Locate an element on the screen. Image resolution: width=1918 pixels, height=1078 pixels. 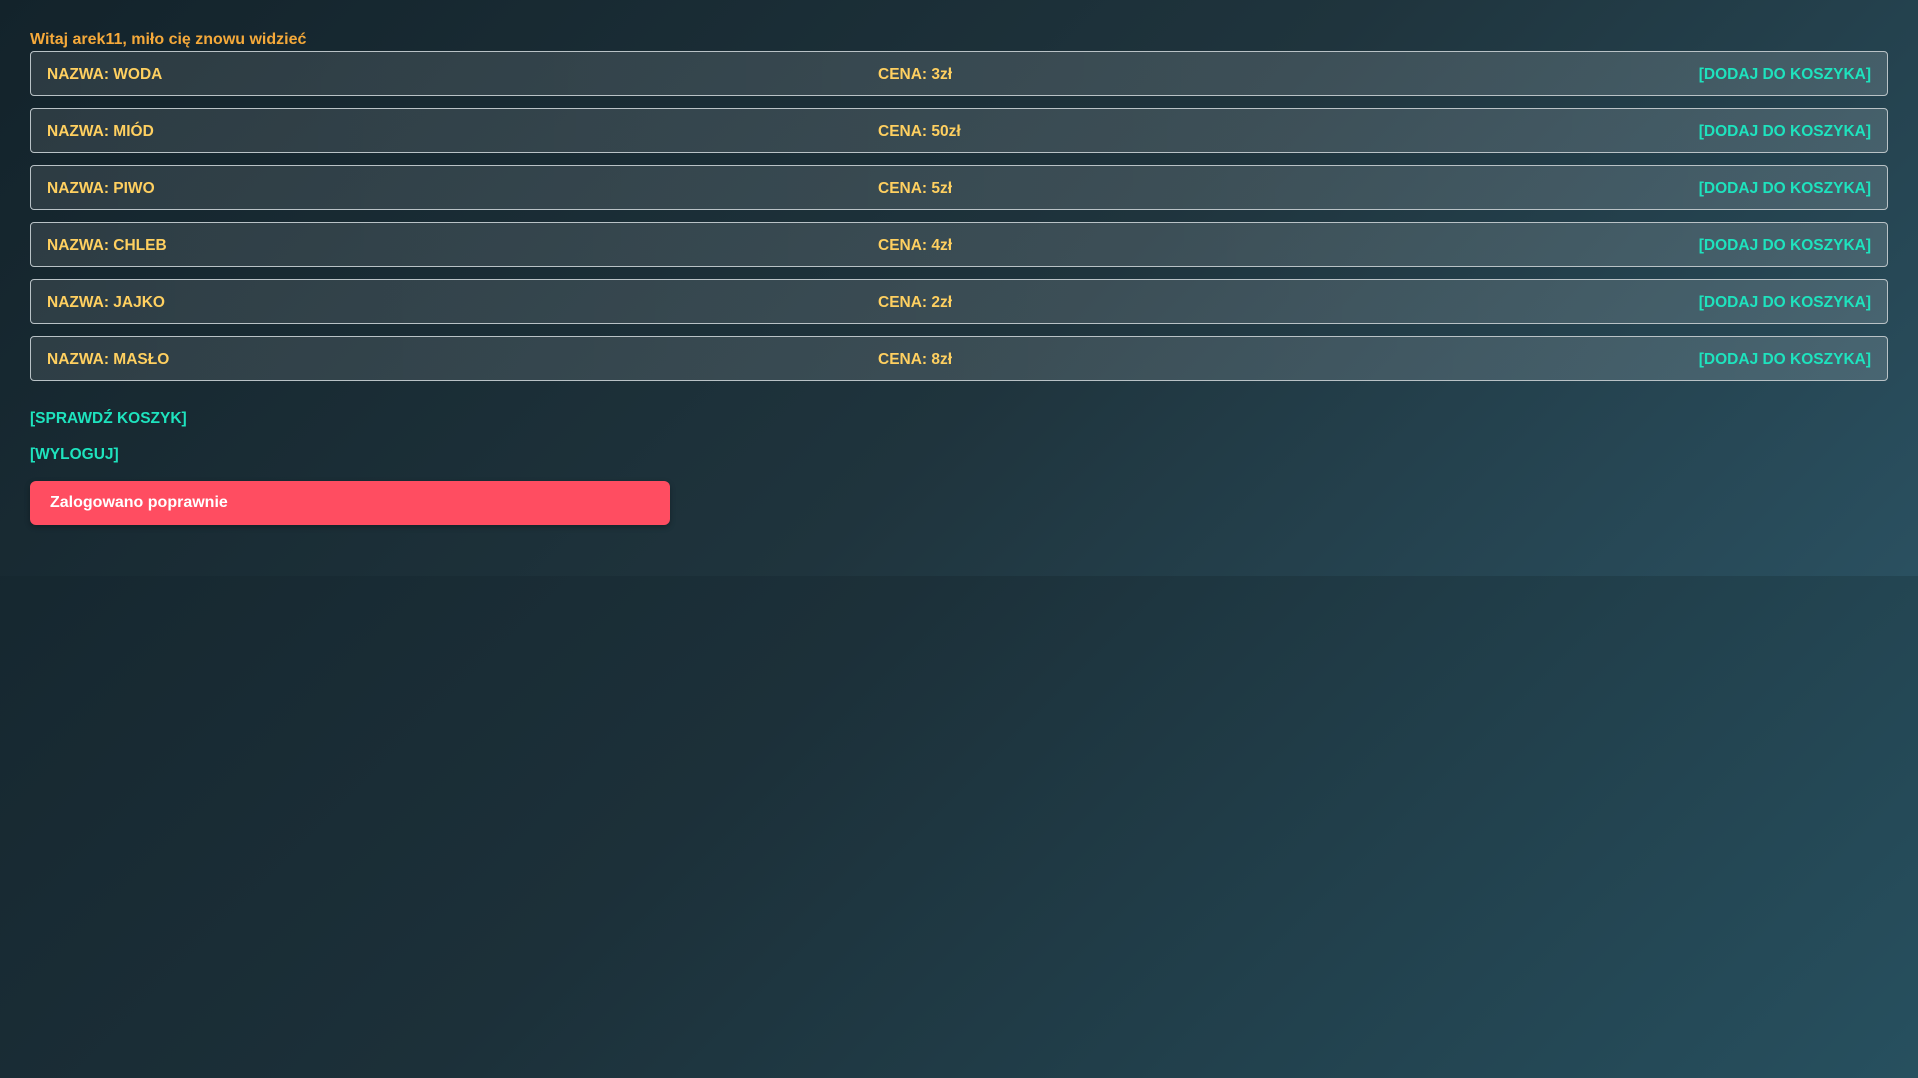
login-success-alert: Zalogowano poprawnie is located at coordinates (350, 503).